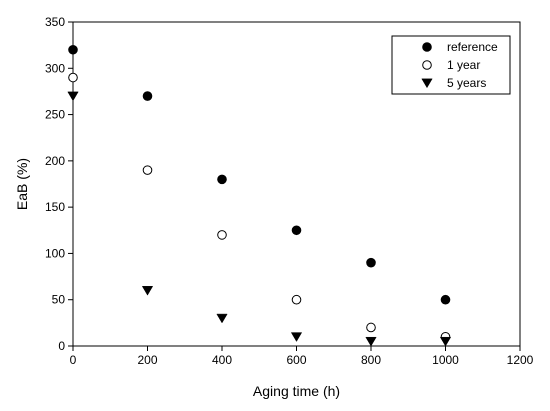 The width and height of the screenshot is (550, 411). I want to click on x-tick-label: 600, so click(296, 360).